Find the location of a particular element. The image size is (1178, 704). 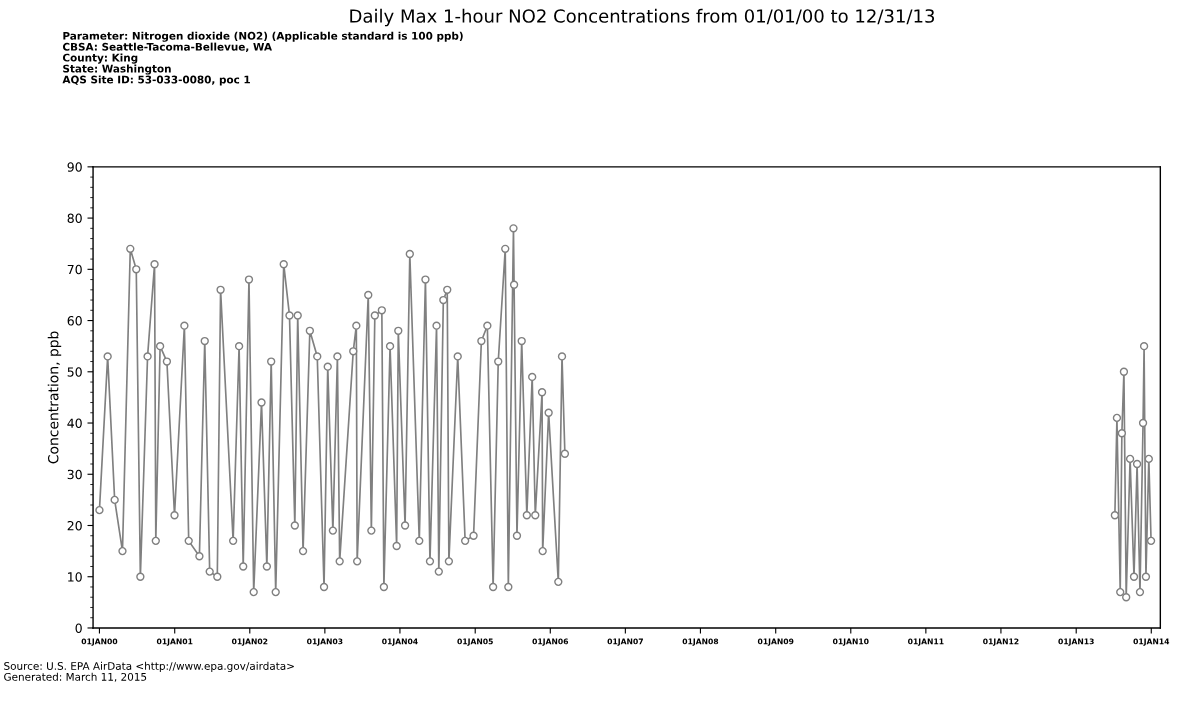

y-tick-label: 0 is located at coordinates (78, 628).